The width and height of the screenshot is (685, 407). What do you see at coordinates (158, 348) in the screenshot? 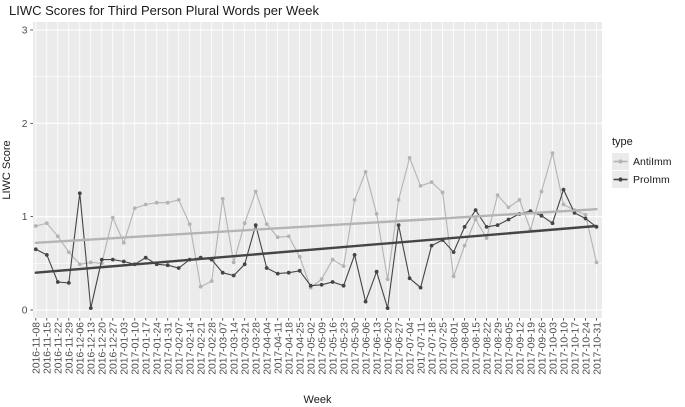
I see `x-tick-label: 2017-01-24` at bounding box center [158, 348].